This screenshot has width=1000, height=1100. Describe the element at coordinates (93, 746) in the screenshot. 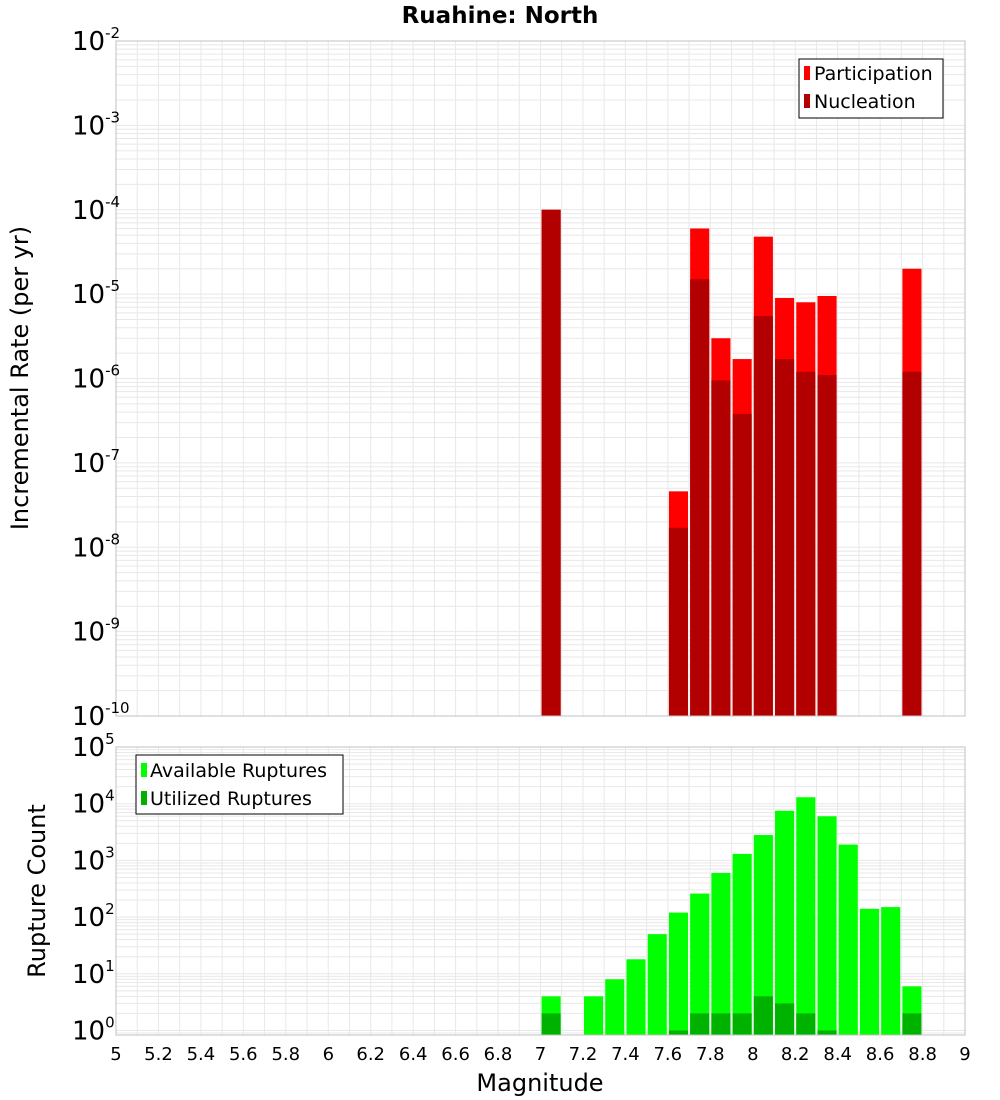

I see `y-tick-label: 10⁵` at that location.